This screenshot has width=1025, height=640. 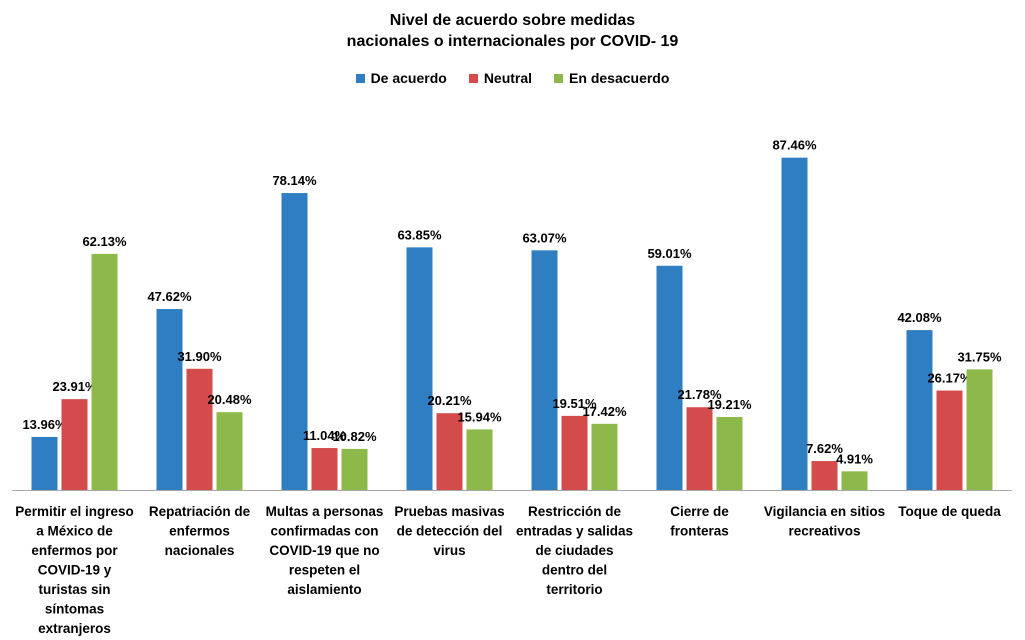 What do you see at coordinates (669, 253) in the screenshot?
I see `data-label-de-acuerdo-6: 59.01%` at bounding box center [669, 253].